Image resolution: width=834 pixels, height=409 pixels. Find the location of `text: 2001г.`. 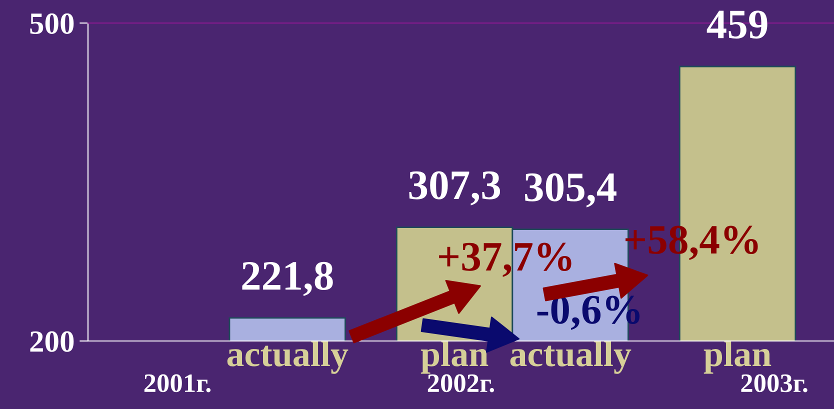

text: 2001г. is located at coordinates (177, 383).